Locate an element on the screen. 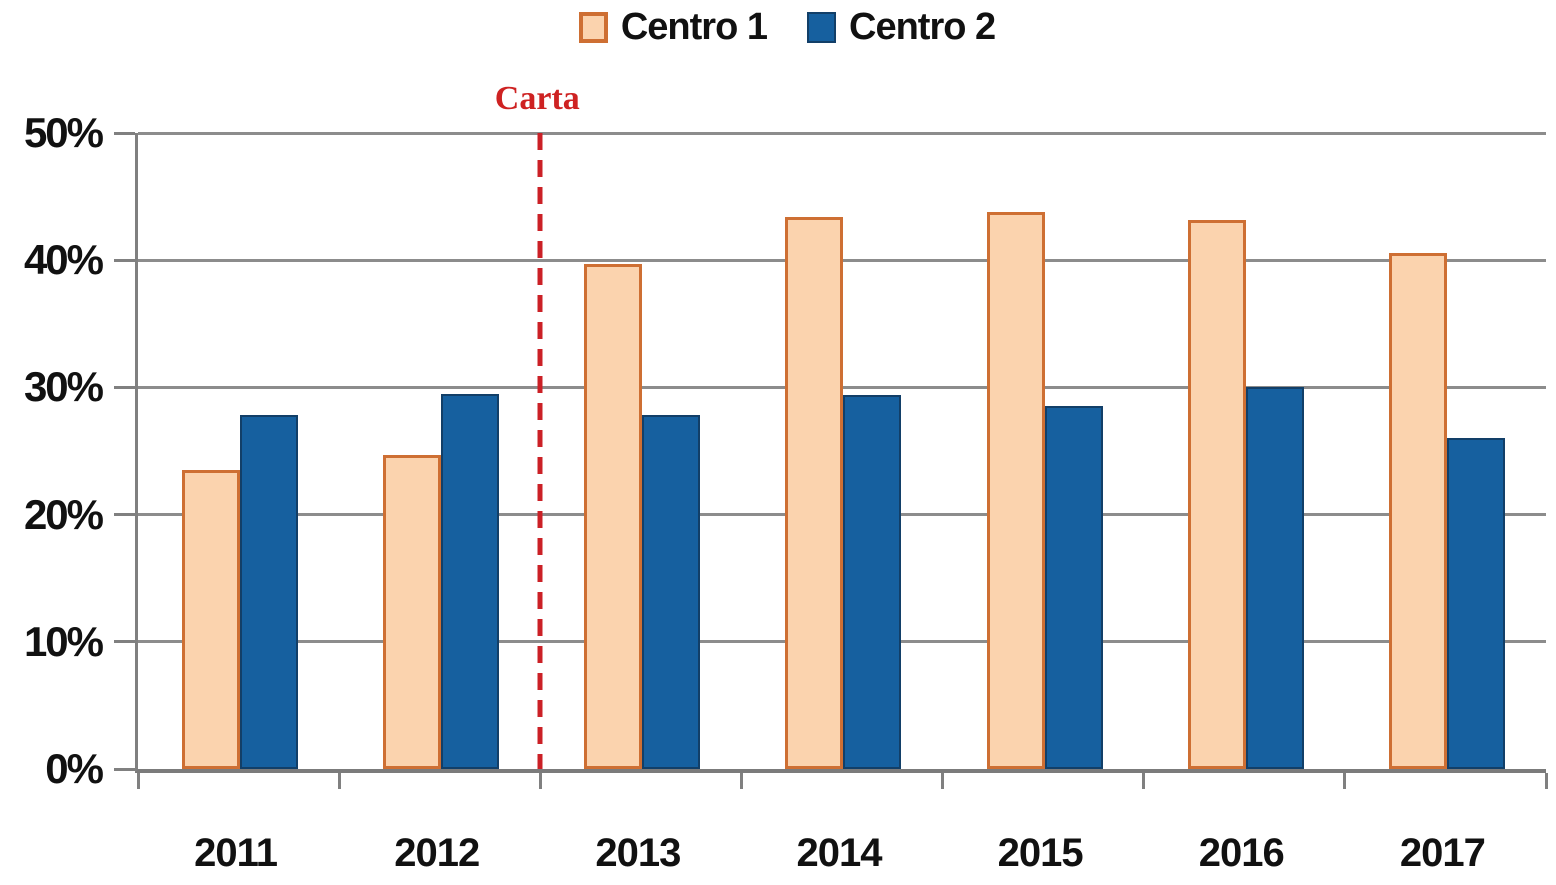 The width and height of the screenshot is (1556, 885). bar-centro-1-2012 is located at coordinates (412, 611).